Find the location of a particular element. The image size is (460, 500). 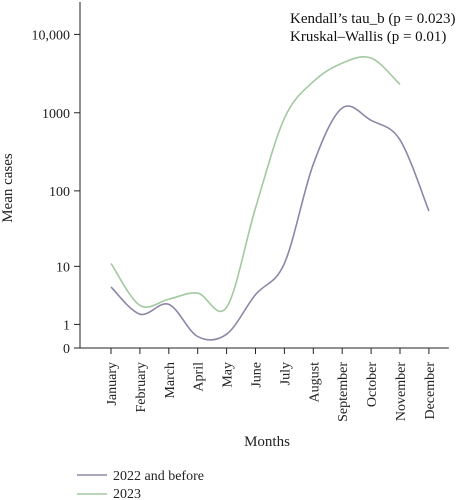

x-axis-title: Months is located at coordinates (267, 442).